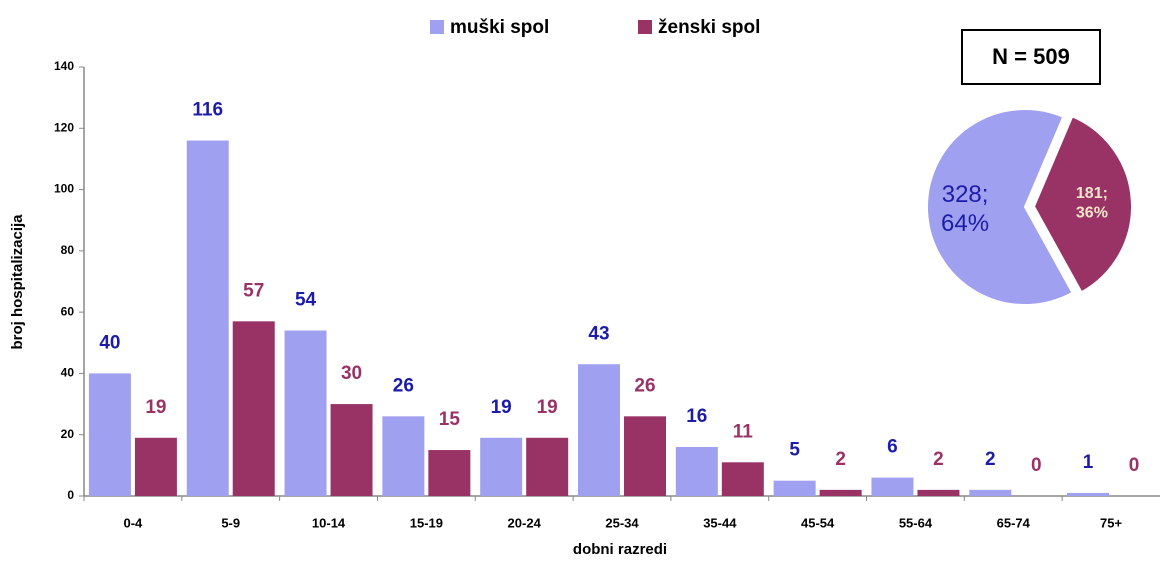 The height and width of the screenshot is (564, 1161). What do you see at coordinates (329, 522) in the screenshot?
I see `x-tick-label: 10-14` at bounding box center [329, 522].